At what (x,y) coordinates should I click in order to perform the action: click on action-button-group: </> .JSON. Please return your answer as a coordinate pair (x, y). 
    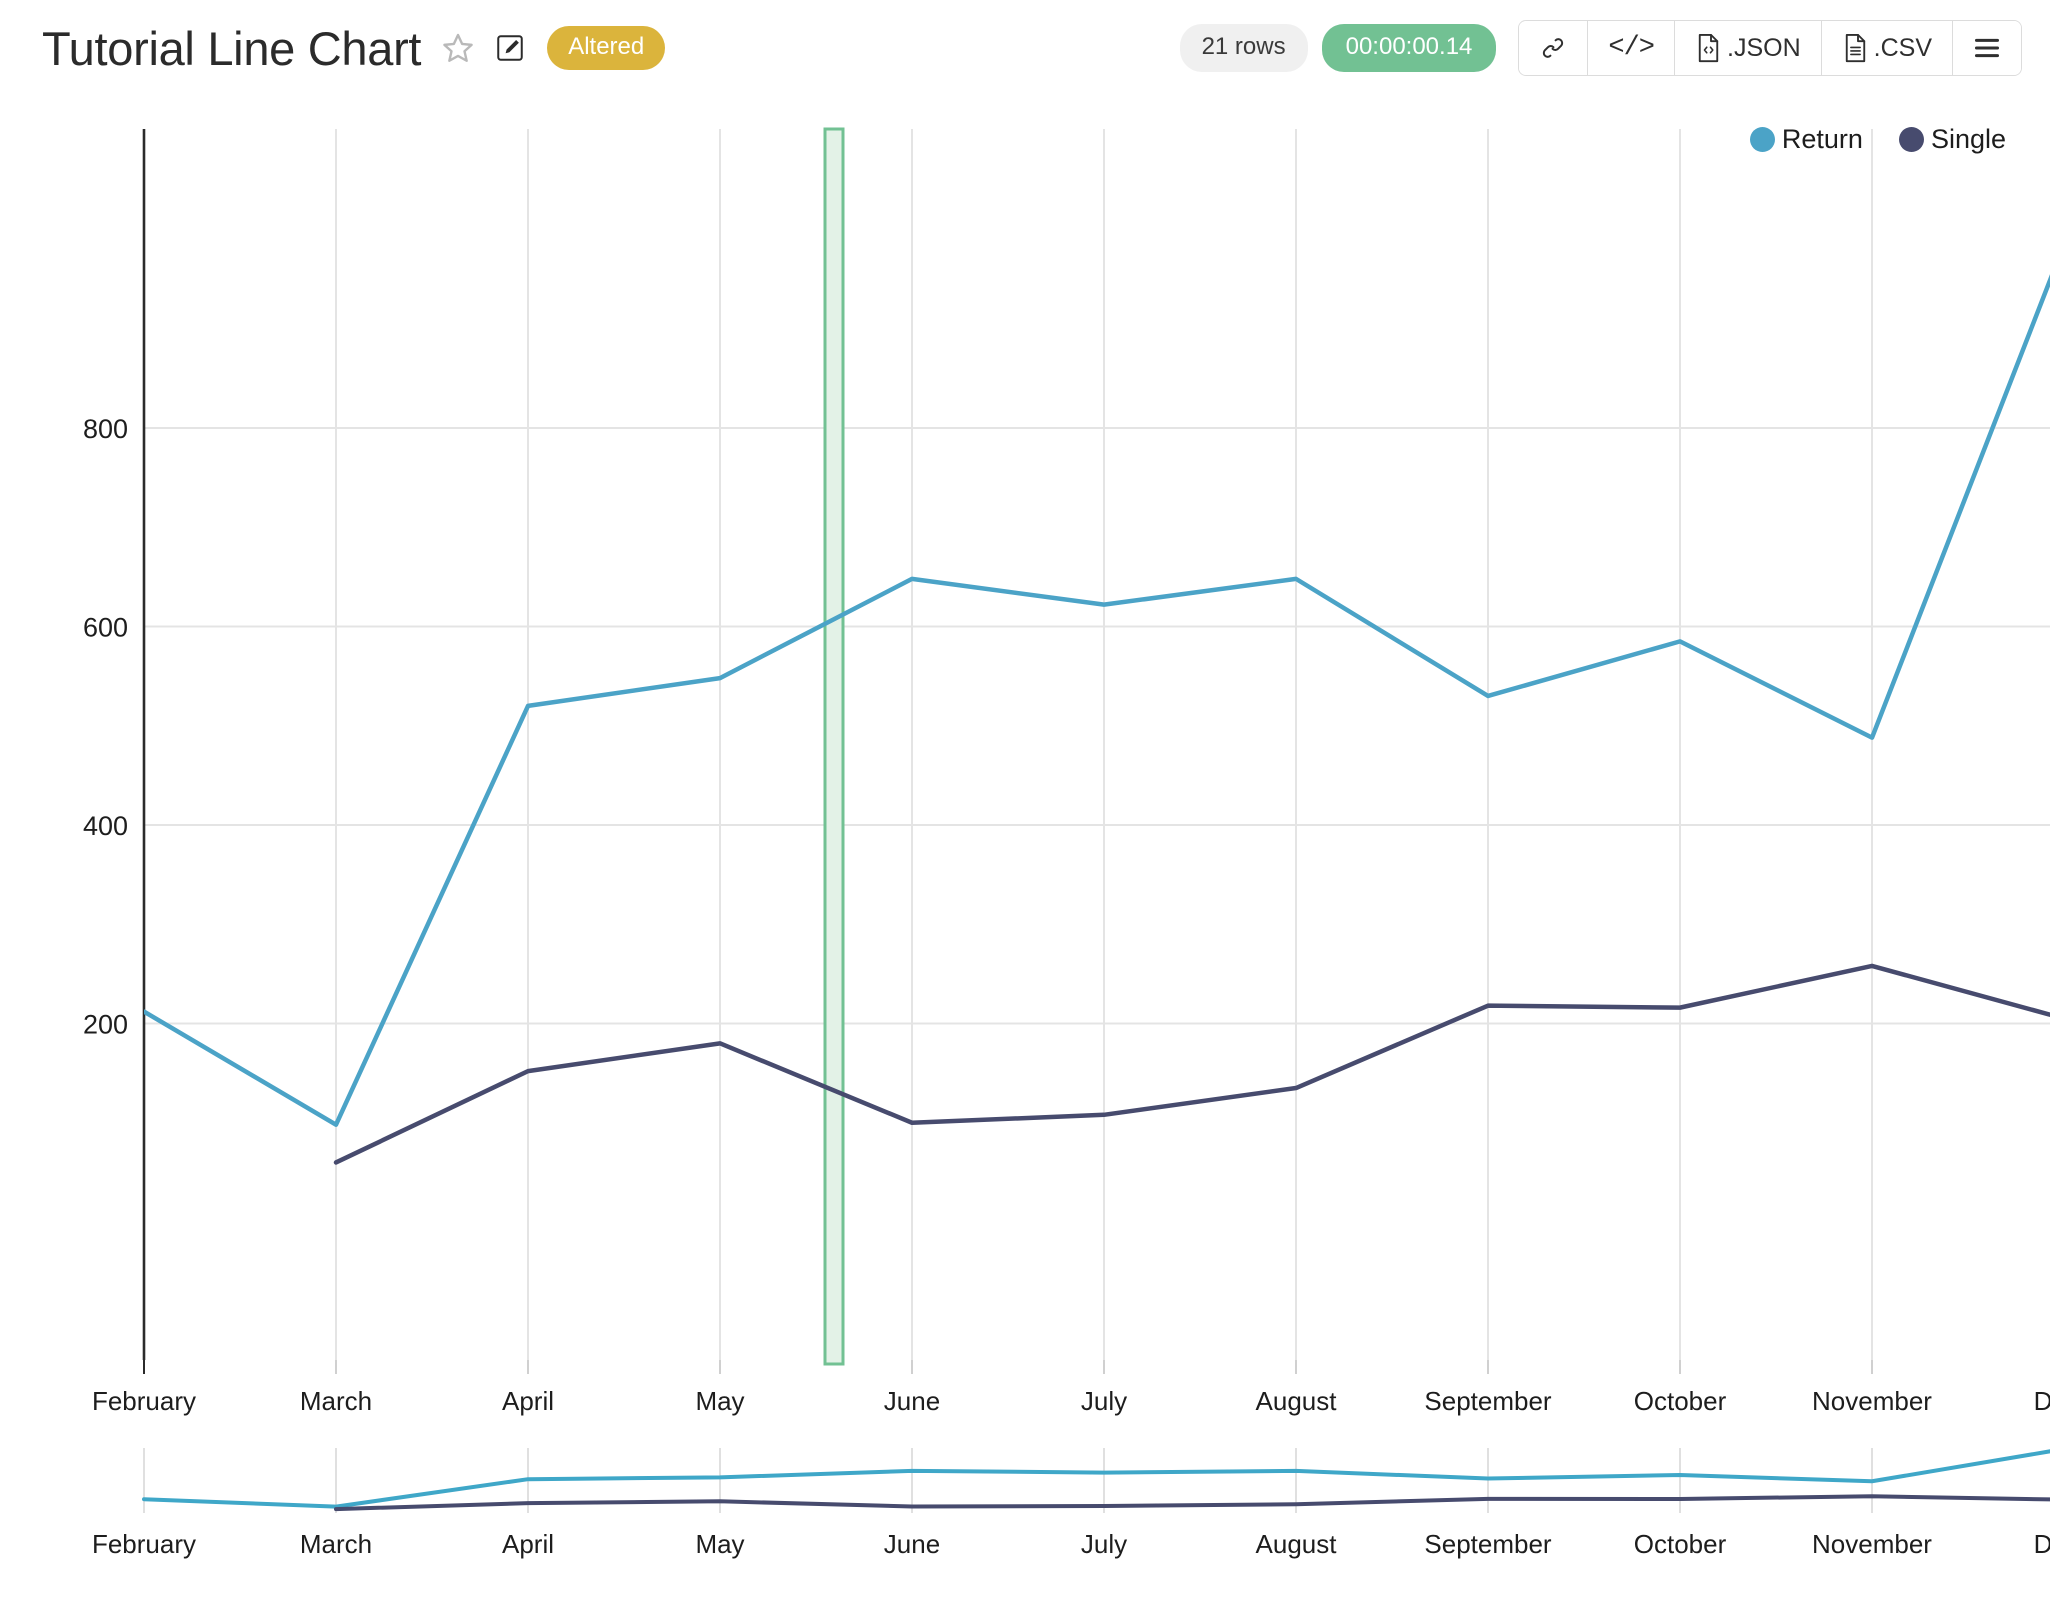
    Looking at the image, I should click on (1770, 48).